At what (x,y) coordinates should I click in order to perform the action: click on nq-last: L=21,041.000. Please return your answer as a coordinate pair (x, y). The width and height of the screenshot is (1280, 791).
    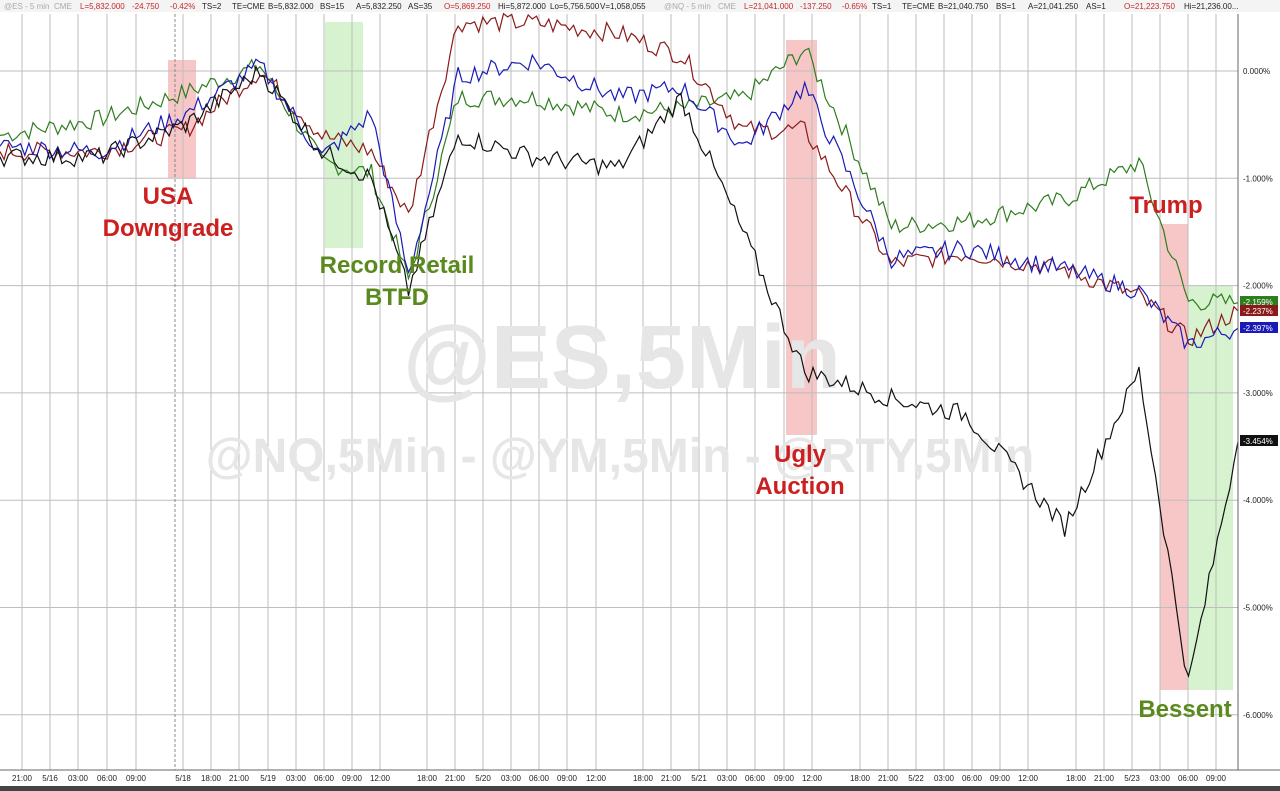
    Looking at the image, I should click on (769, 6).